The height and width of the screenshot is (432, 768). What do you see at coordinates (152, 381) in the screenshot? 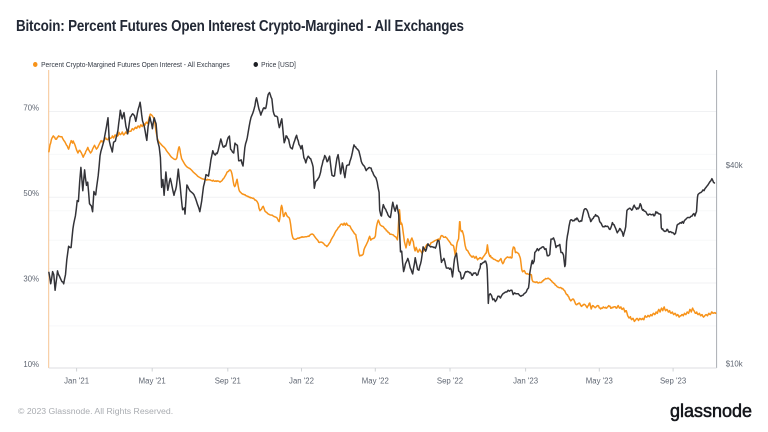
I see `svg-text: May '21` at bounding box center [152, 381].